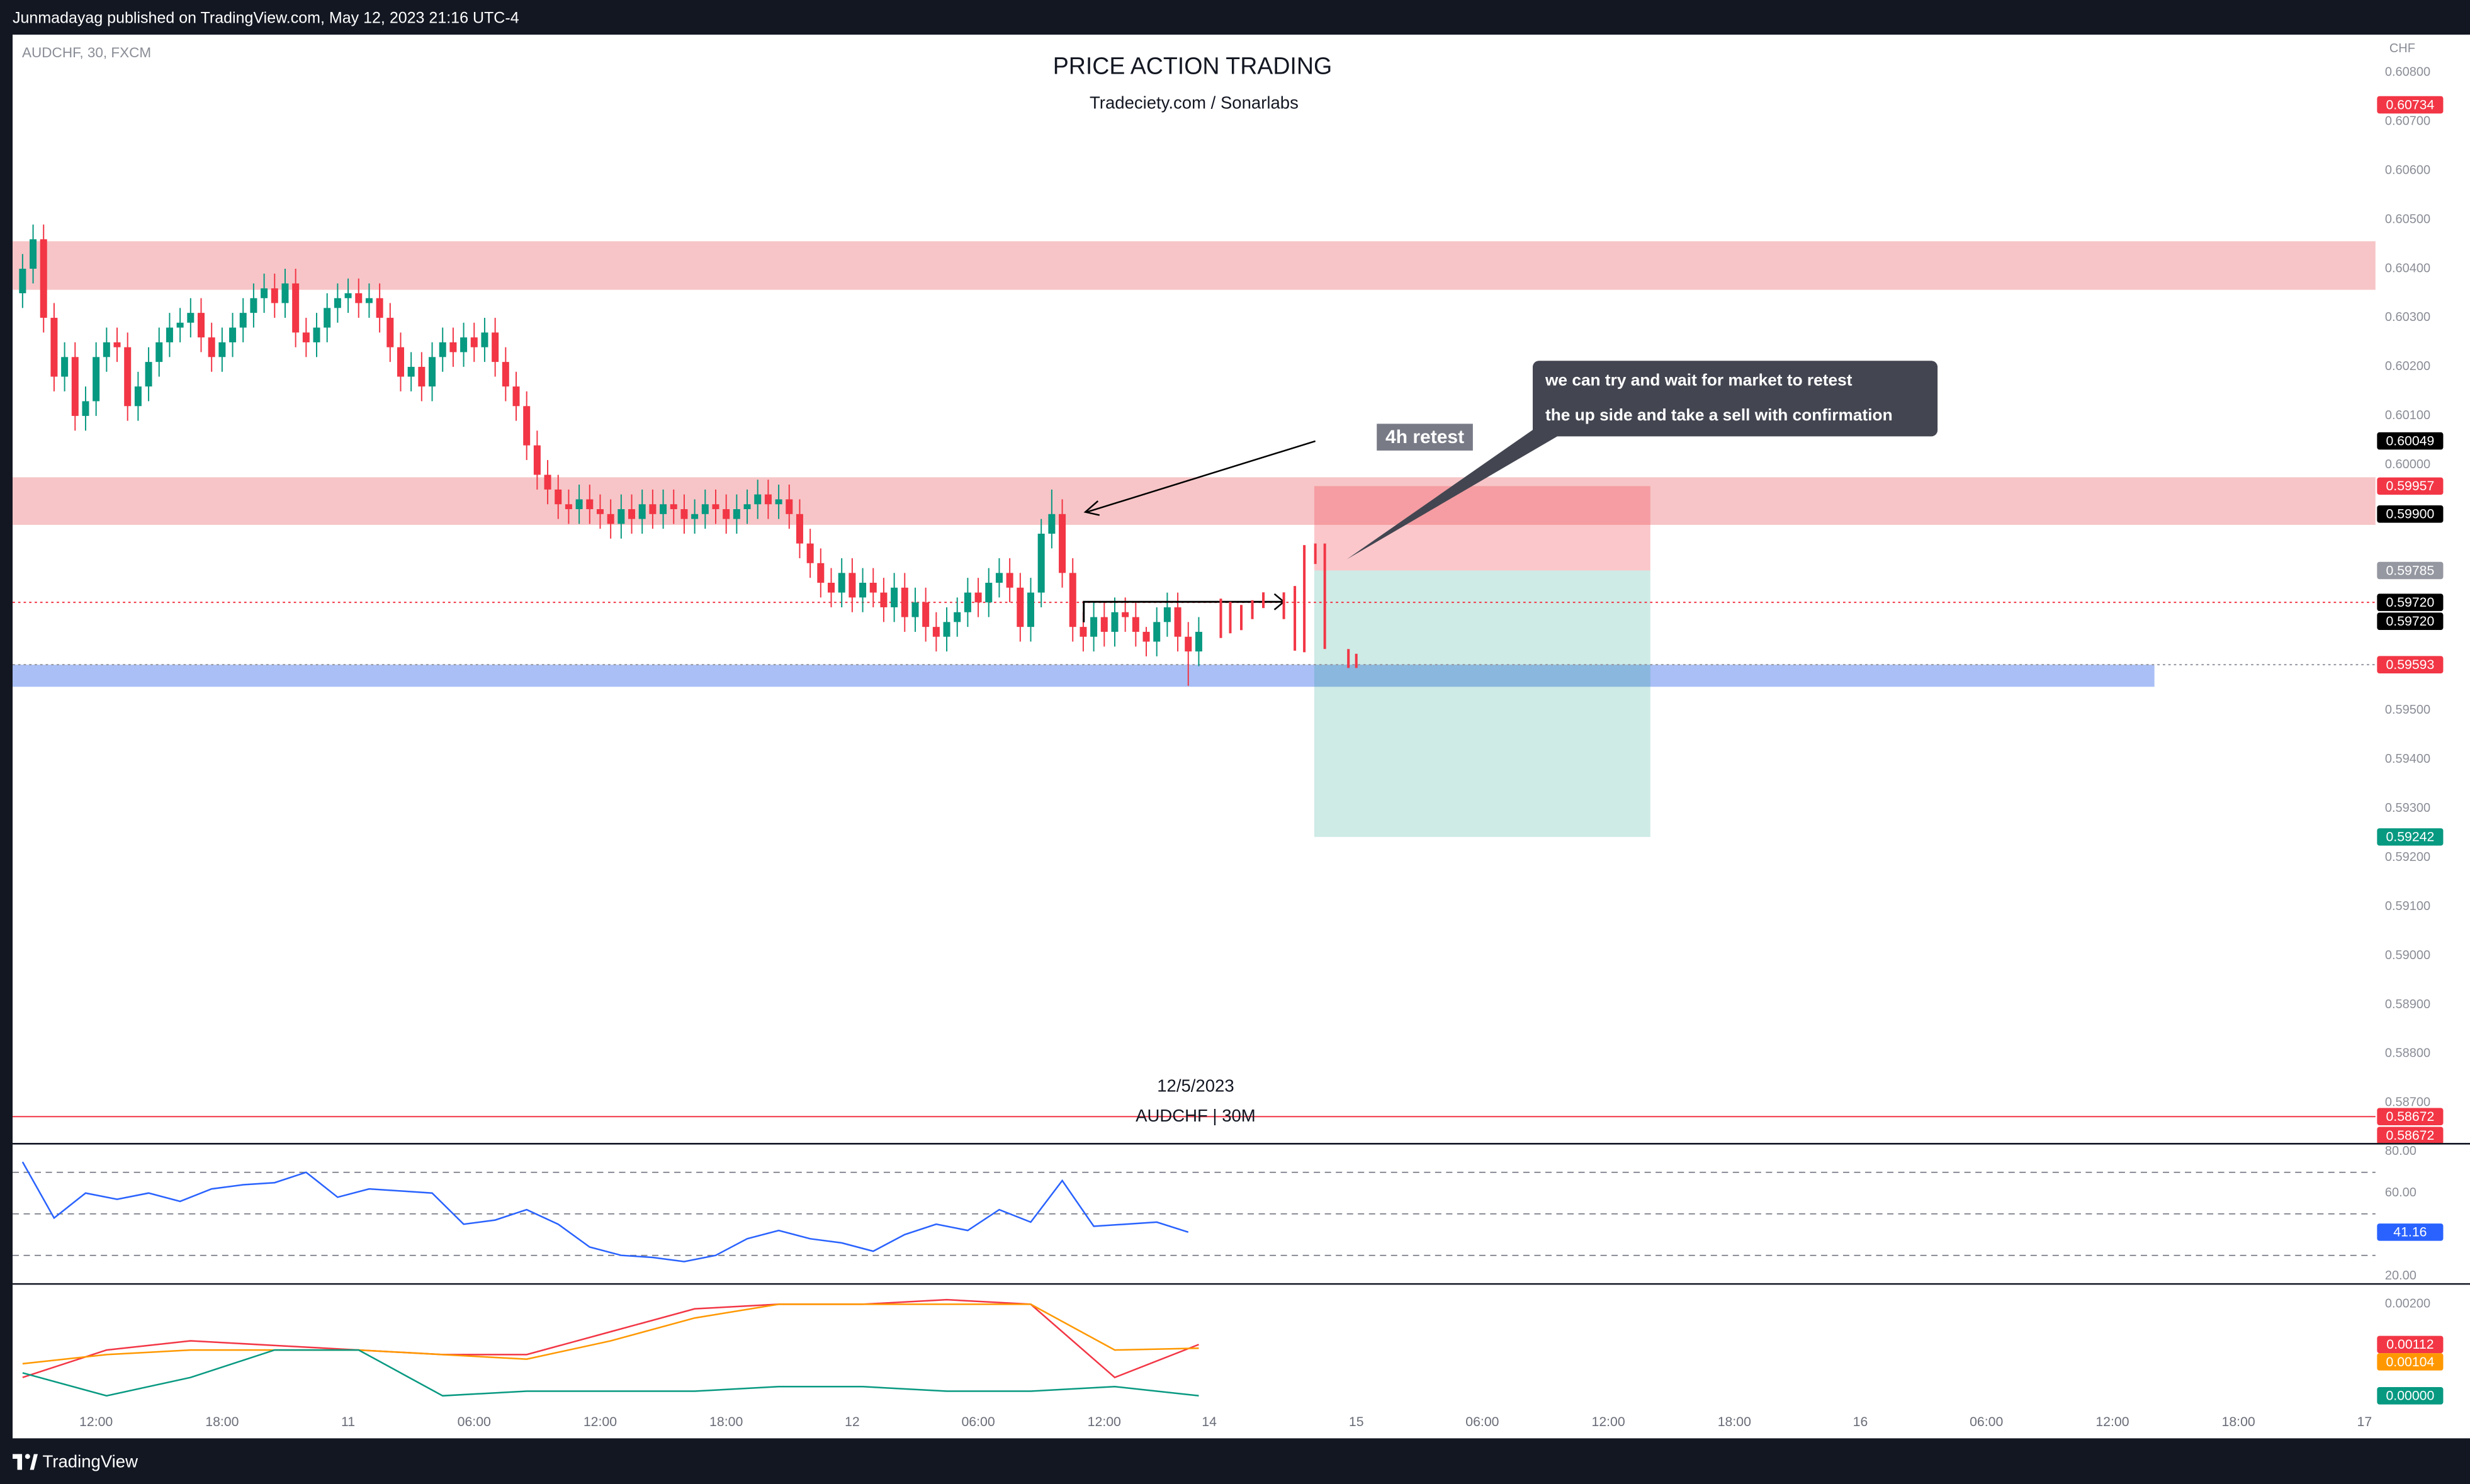 This screenshot has height=1484, width=2470. I want to click on position-target, so click(1482, 703).